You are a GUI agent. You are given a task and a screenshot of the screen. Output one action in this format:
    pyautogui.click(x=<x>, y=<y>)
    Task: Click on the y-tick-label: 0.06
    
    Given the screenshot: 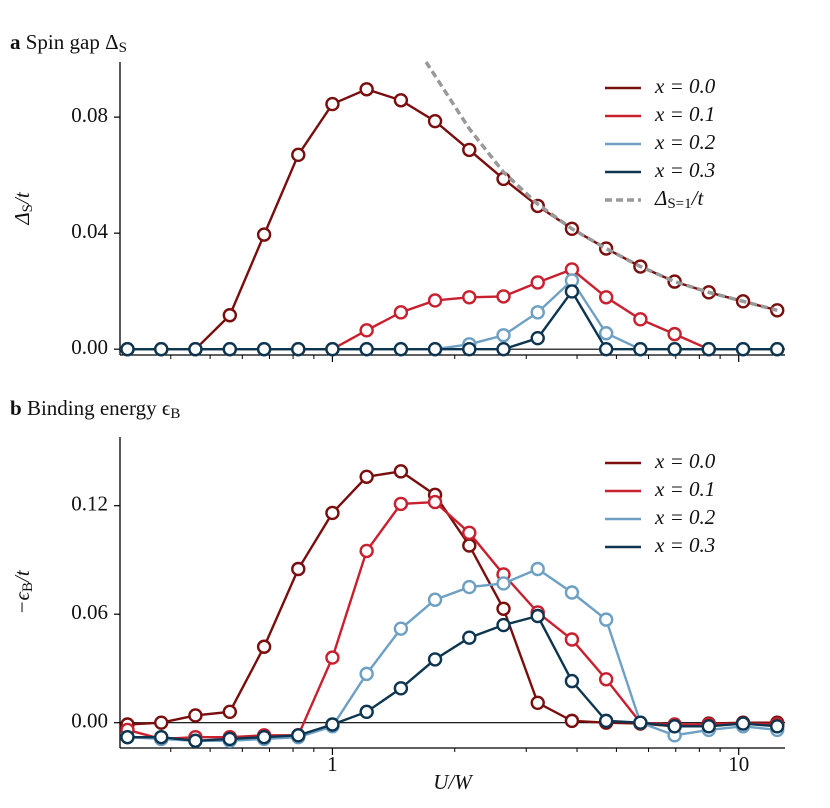 What is the action you would take?
    pyautogui.click(x=89, y=612)
    